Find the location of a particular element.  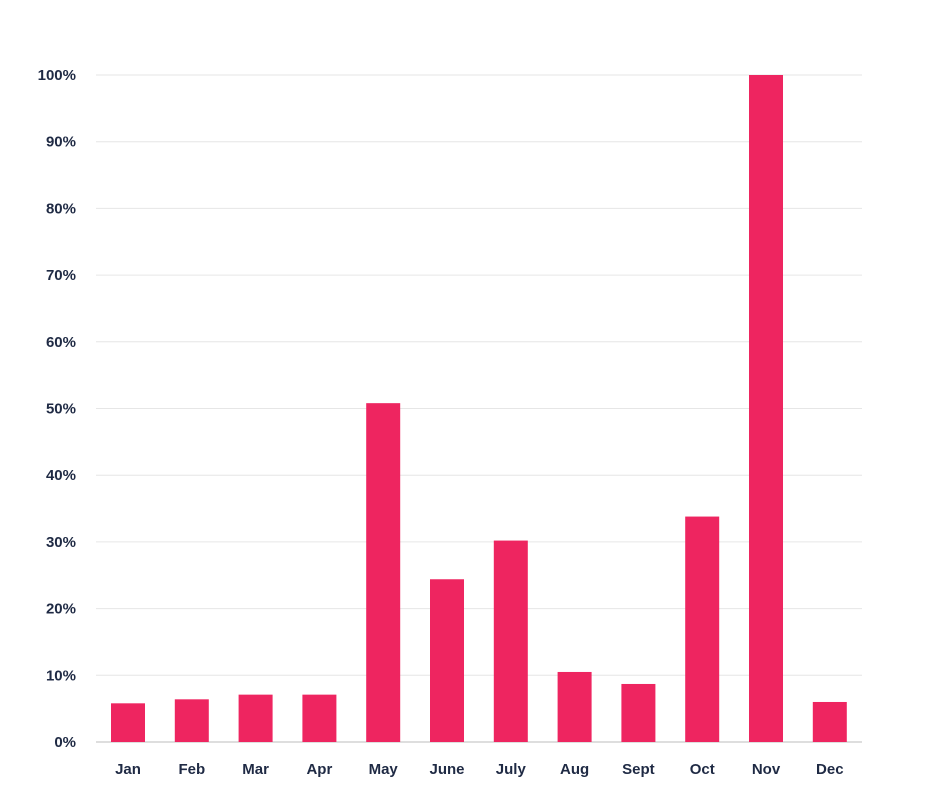

x-tick-label-apr: Apr is located at coordinates (319, 769).